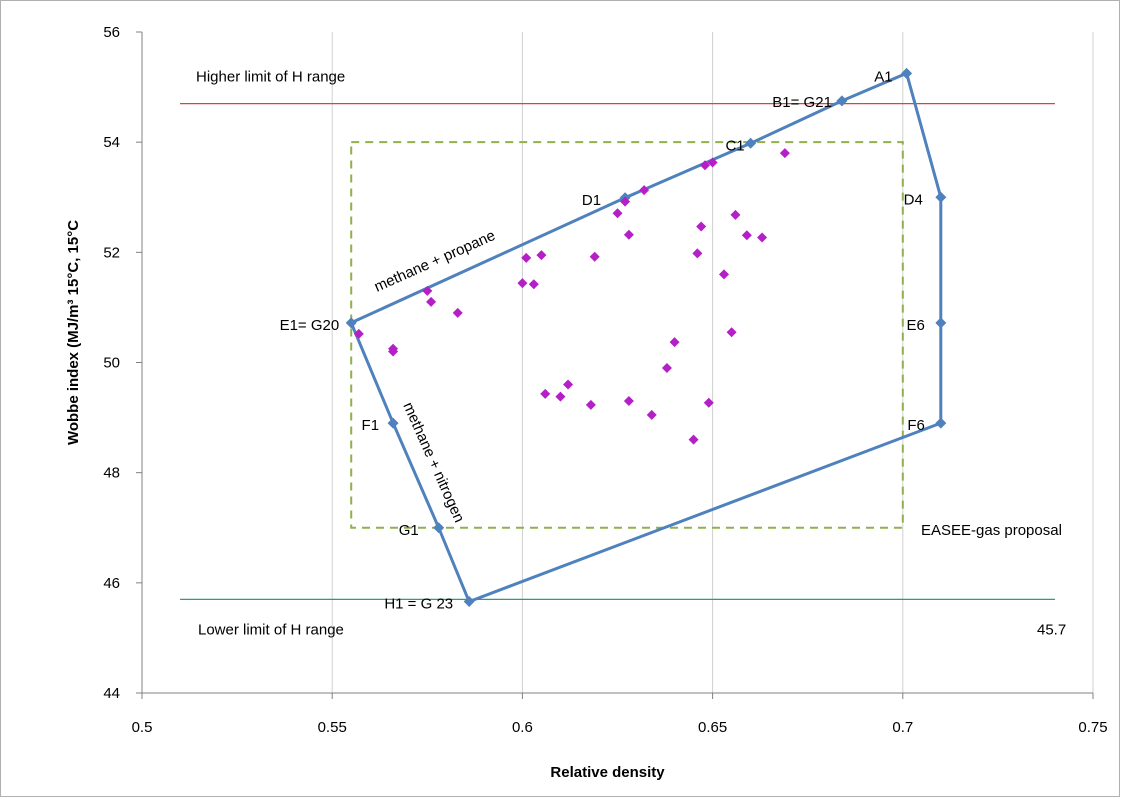 The height and width of the screenshot is (800, 1122). What do you see at coordinates (991, 530) in the screenshot?
I see `easee-gas-label: EASEE-gas proposal` at bounding box center [991, 530].